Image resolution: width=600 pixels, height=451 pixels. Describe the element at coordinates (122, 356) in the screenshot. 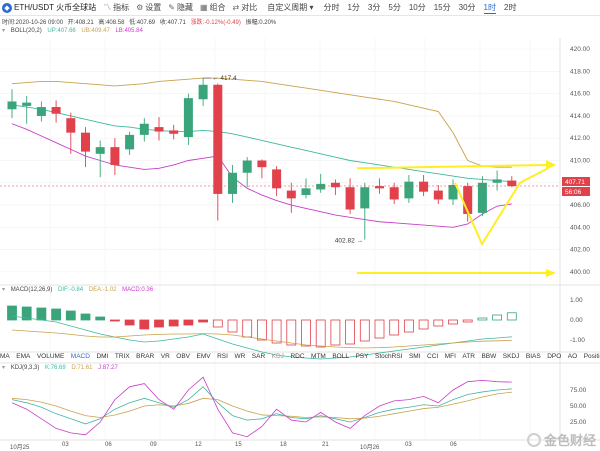

I see `indicator-tab-trix: TRIX` at that location.